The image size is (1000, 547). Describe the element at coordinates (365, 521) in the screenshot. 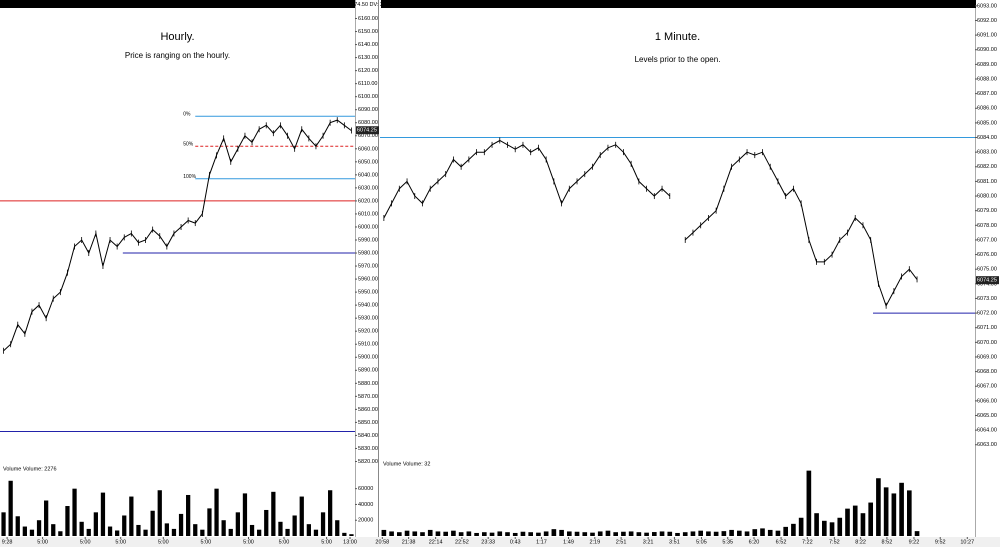

I see `volume-tick-label: 20000` at that location.